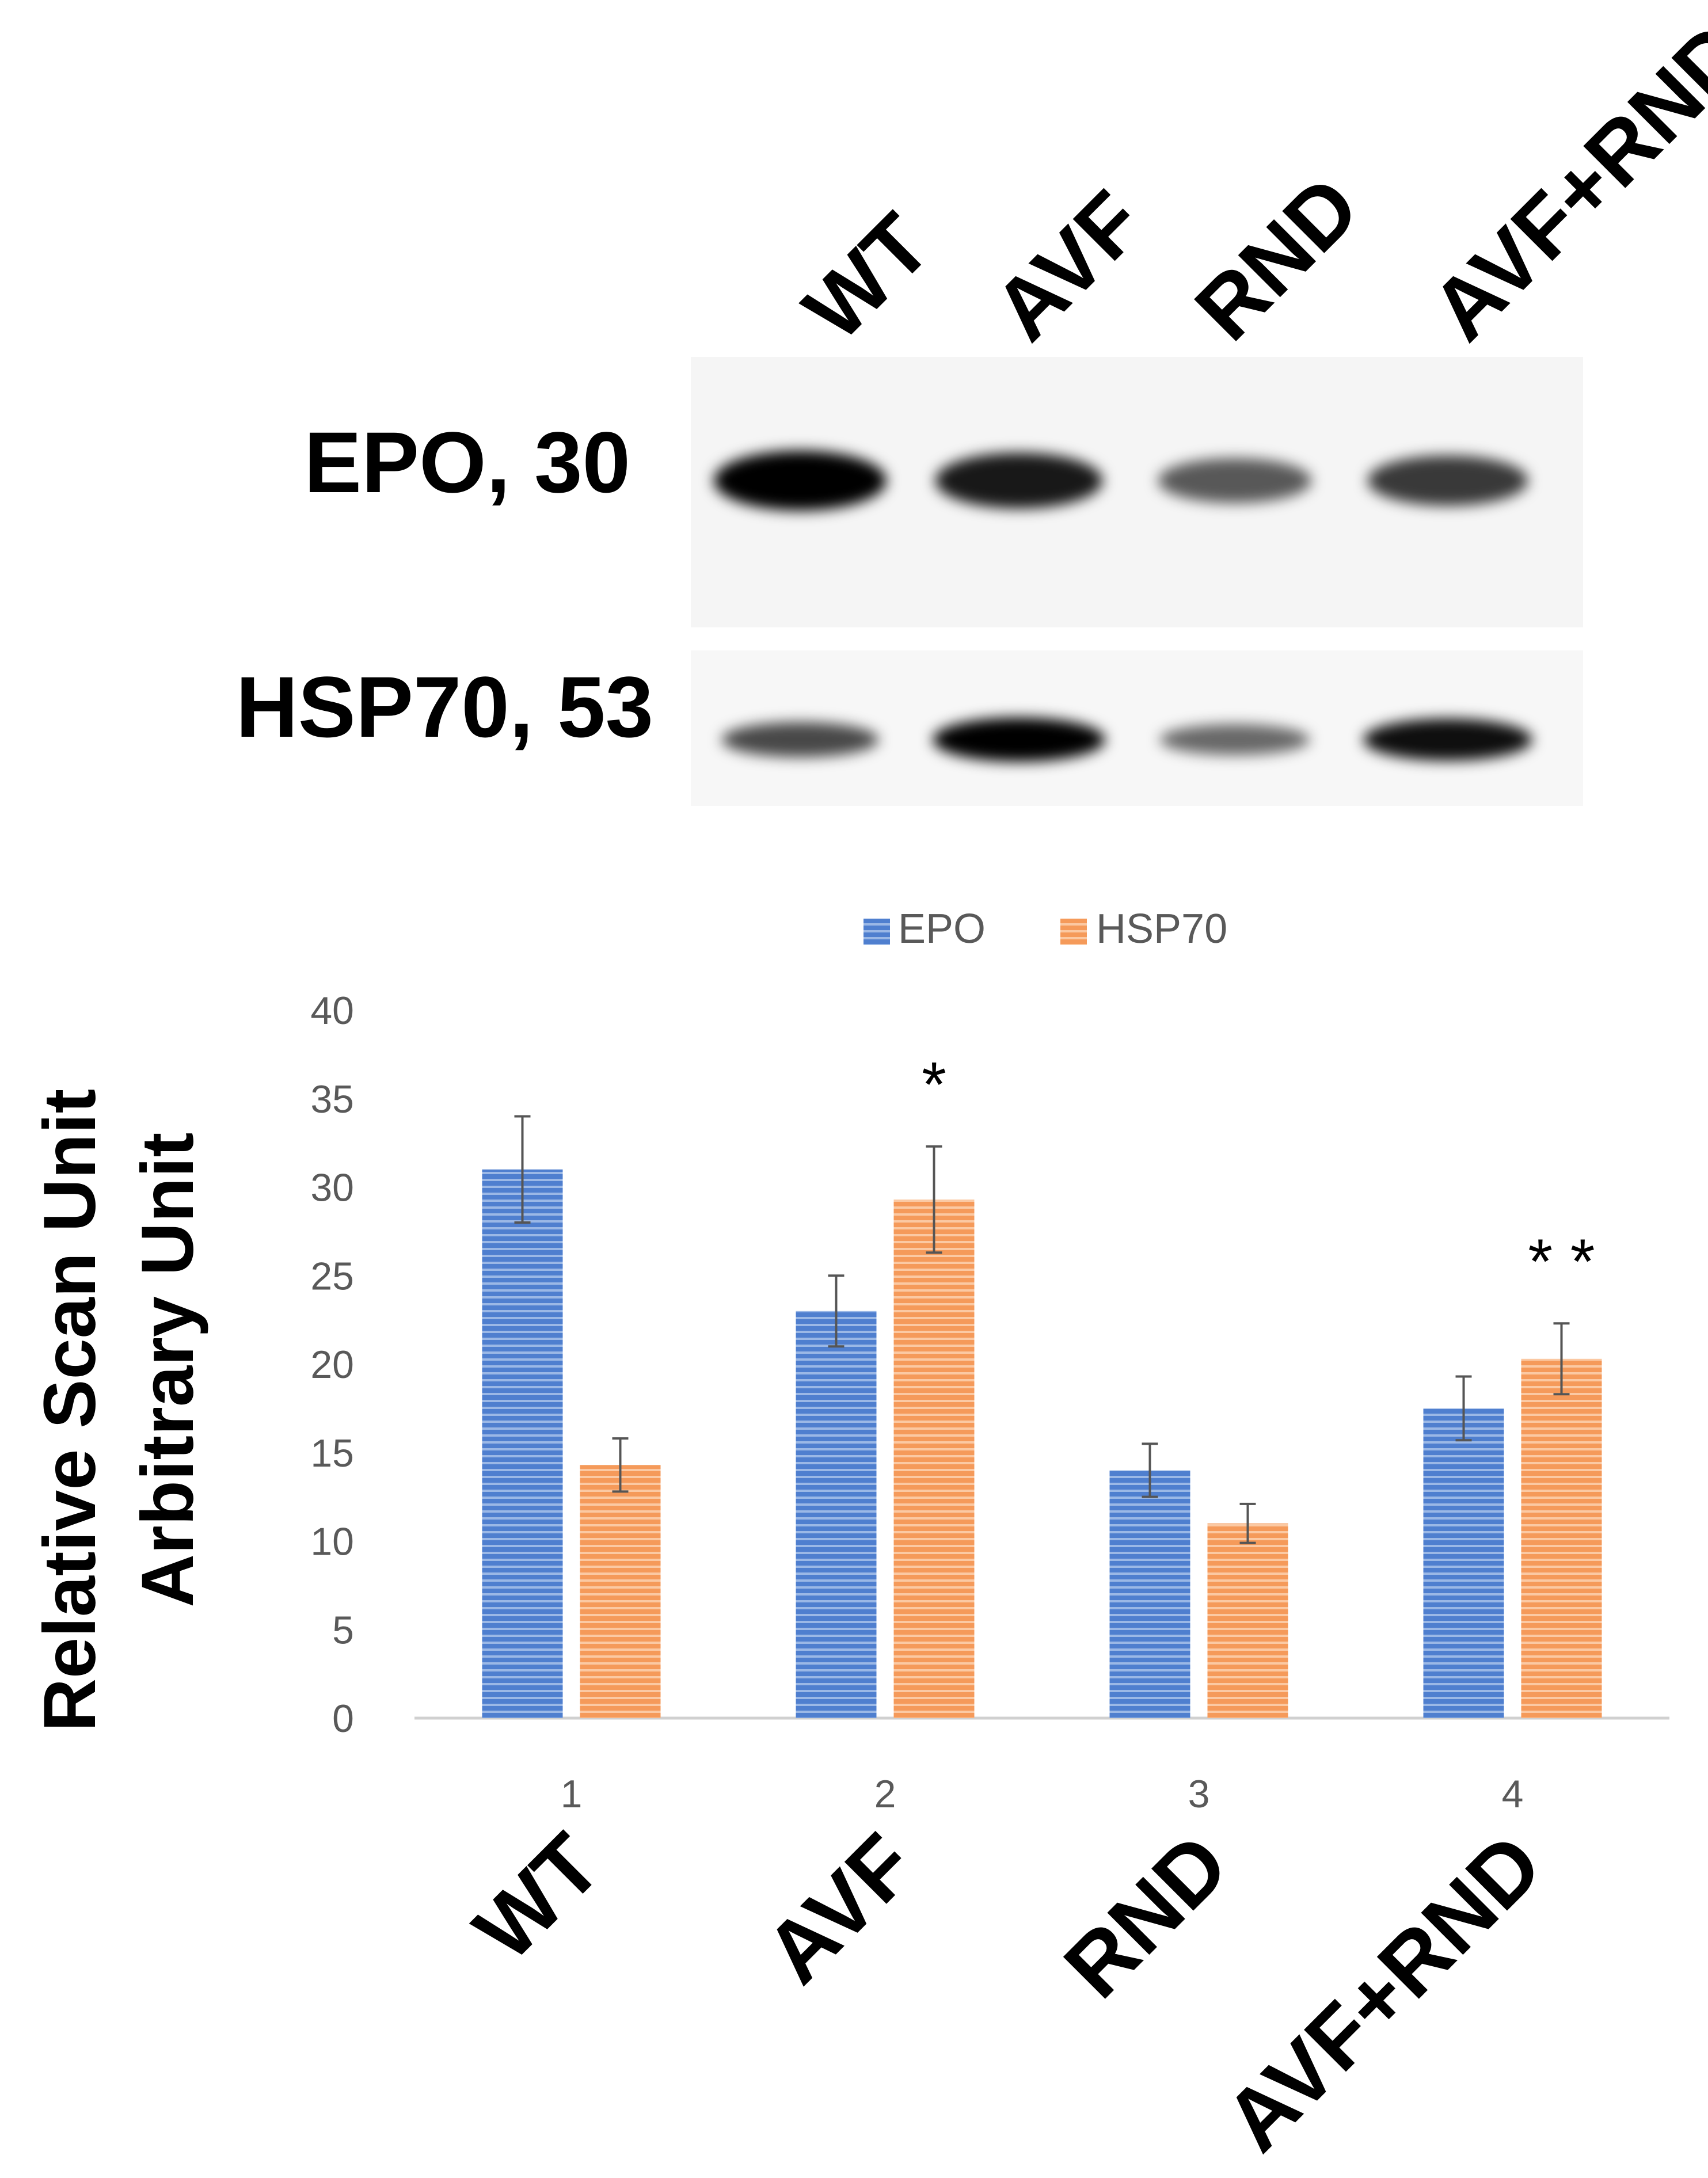  Describe the element at coordinates (1277, 259) in the screenshot. I see `lane-label: RND` at that location.